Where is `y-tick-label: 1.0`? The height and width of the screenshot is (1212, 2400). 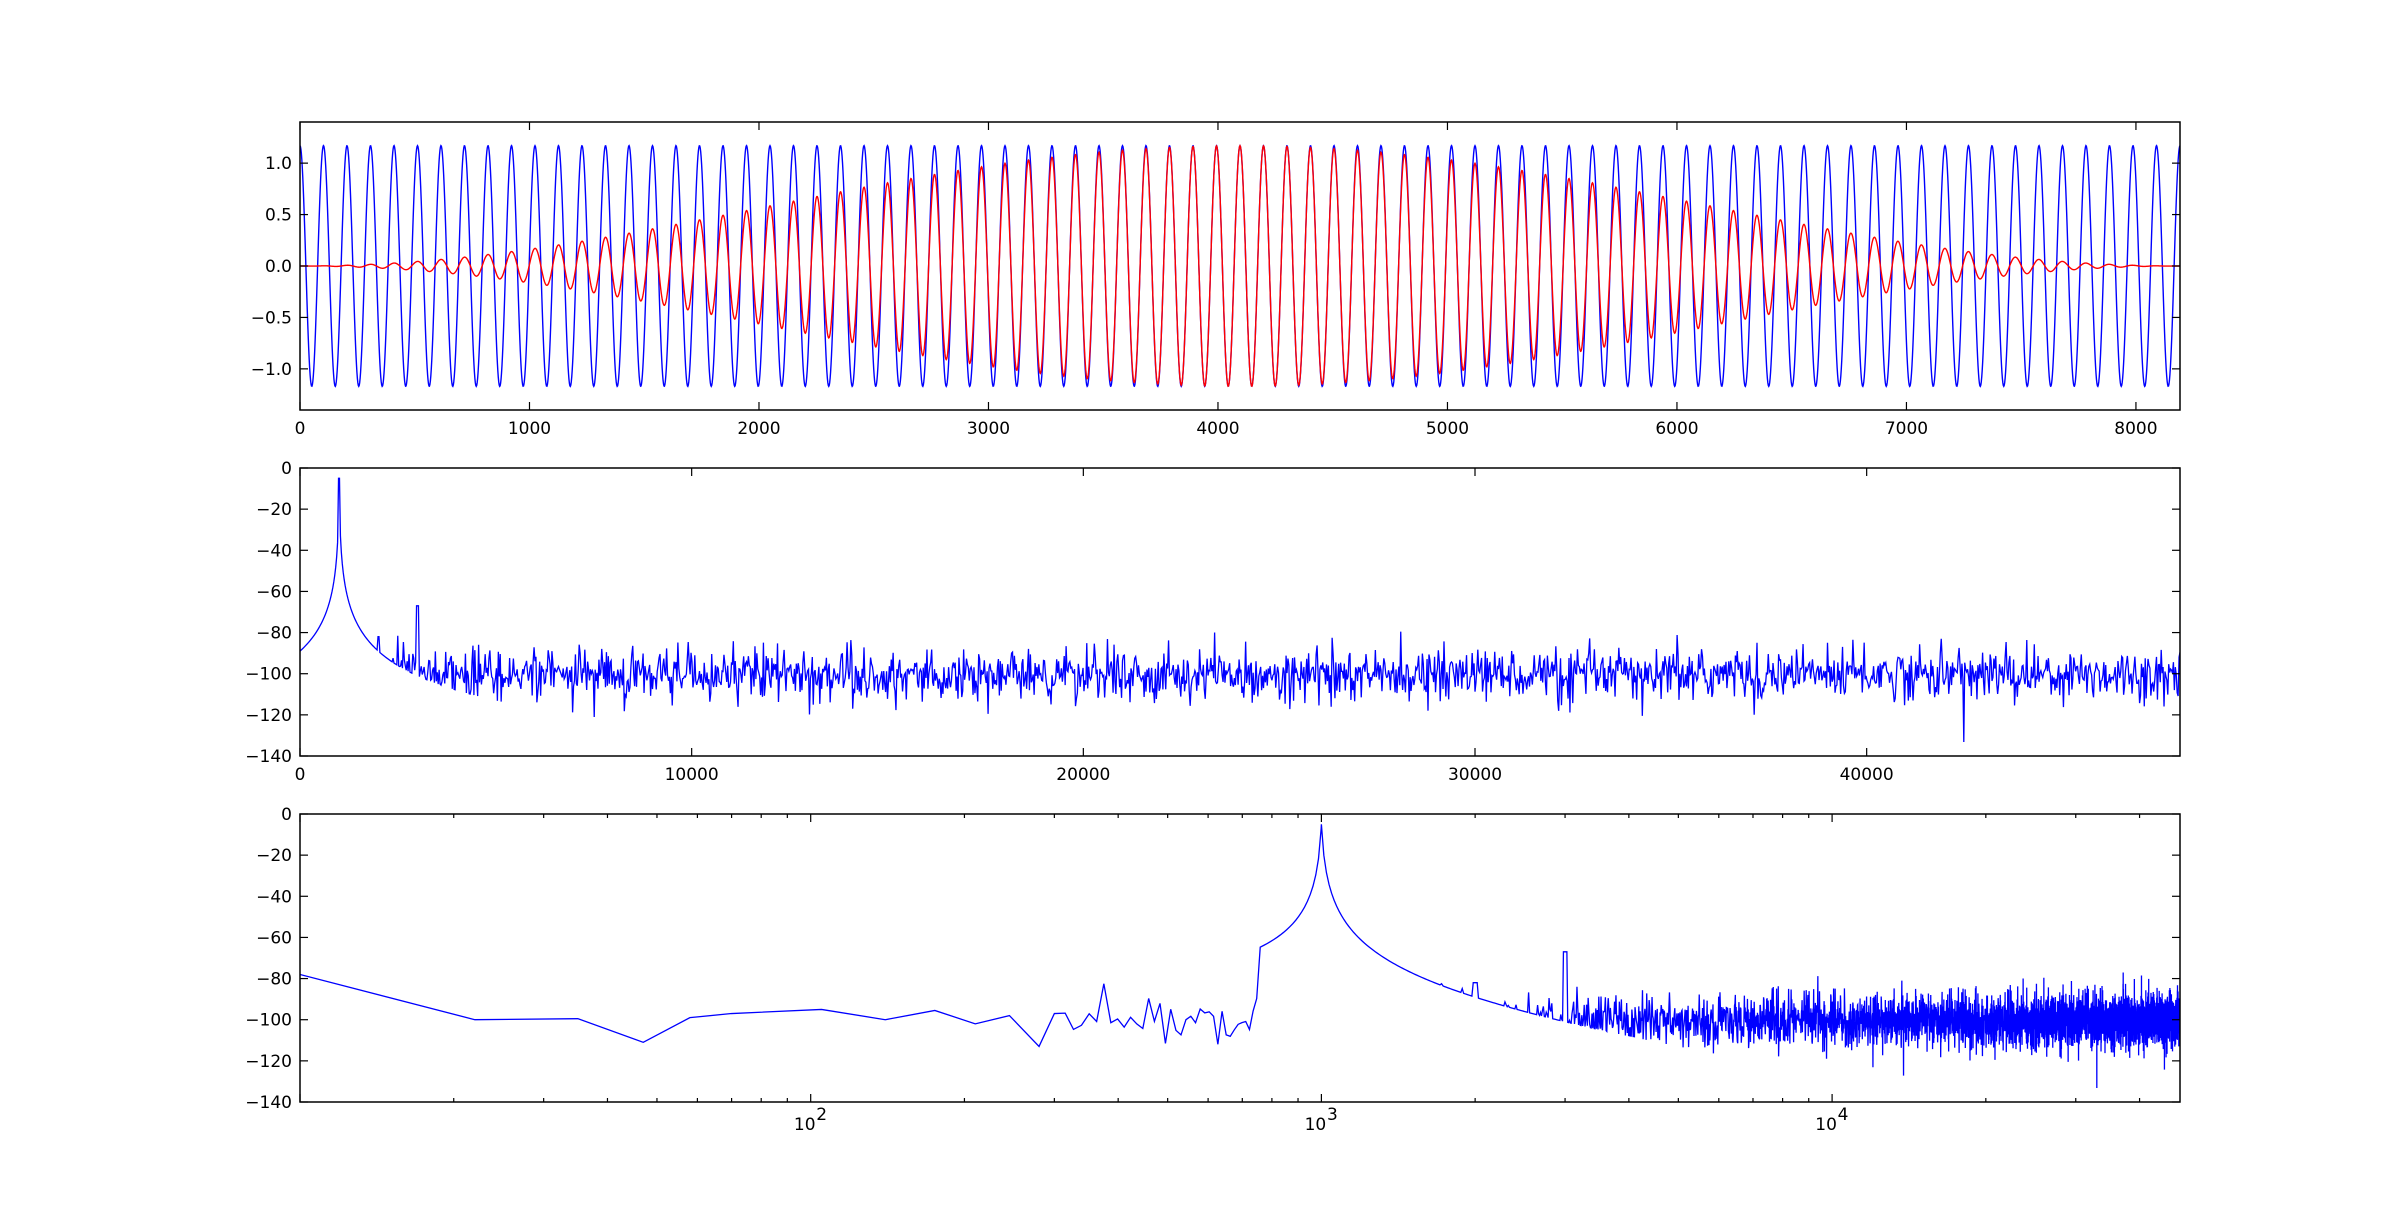
y-tick-label: 1.0 is located at coordinates (278, 164).